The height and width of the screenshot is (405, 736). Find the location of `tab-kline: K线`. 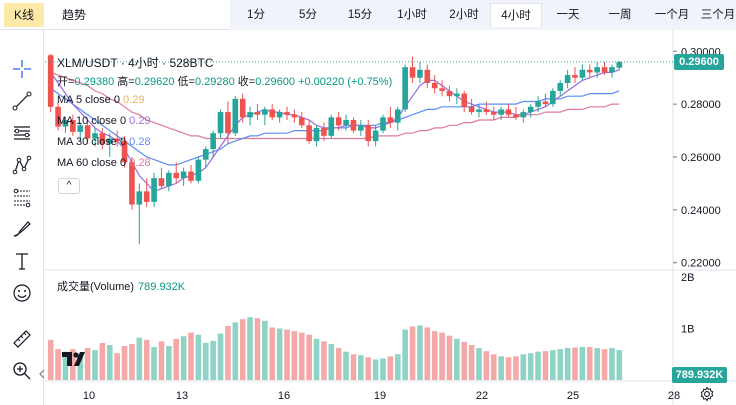

tab-kline: K线 is located at coordinates (24, 15).